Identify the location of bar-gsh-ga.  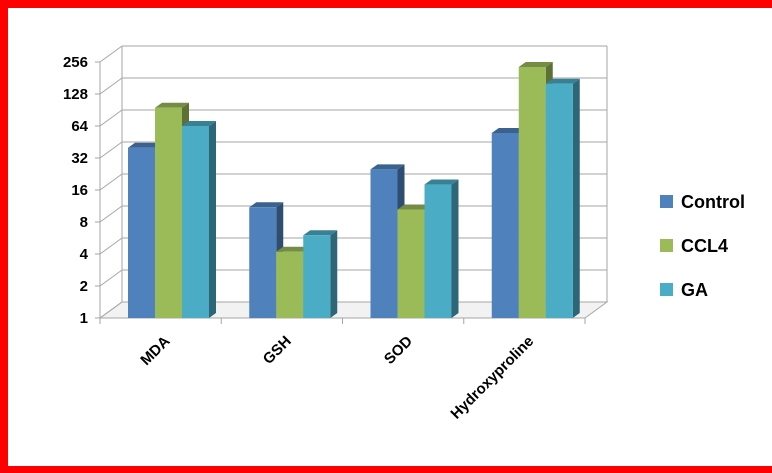
(320, 274).